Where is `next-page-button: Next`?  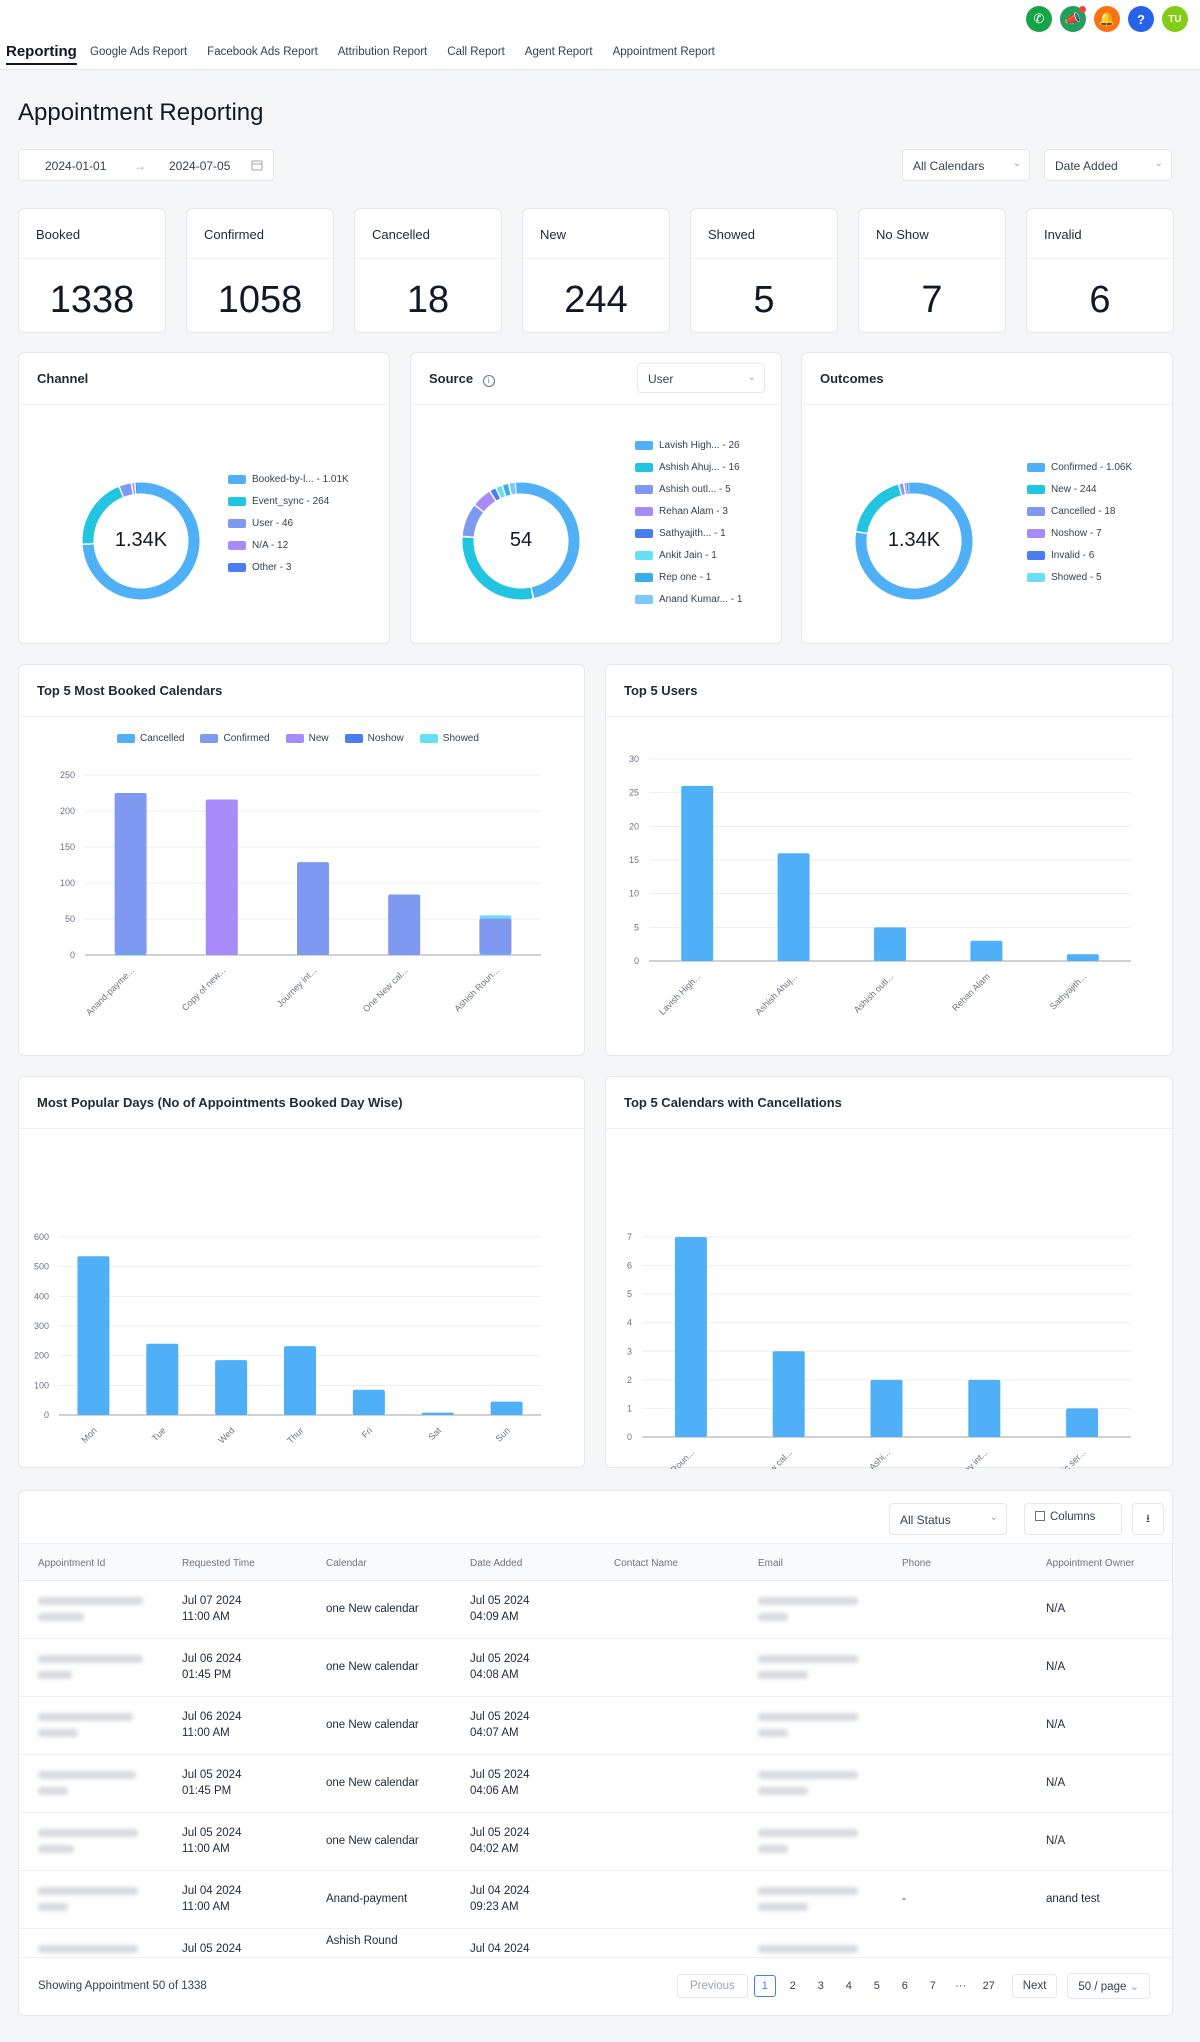 next-page-button: Next is located at coordinates (1034, 1986).